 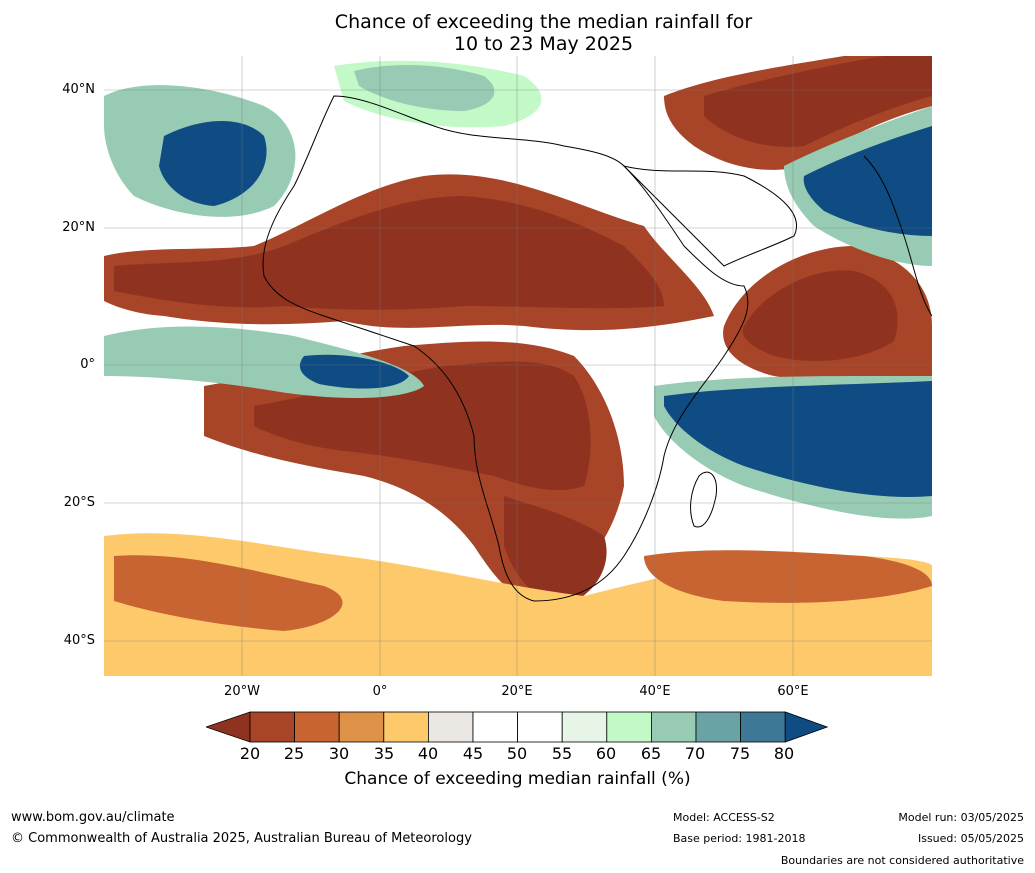 What do you see at coordinates (79, 640) in the screenshot?
I see `lat-label-40s: 40°S` at bounding box center [79, 640].